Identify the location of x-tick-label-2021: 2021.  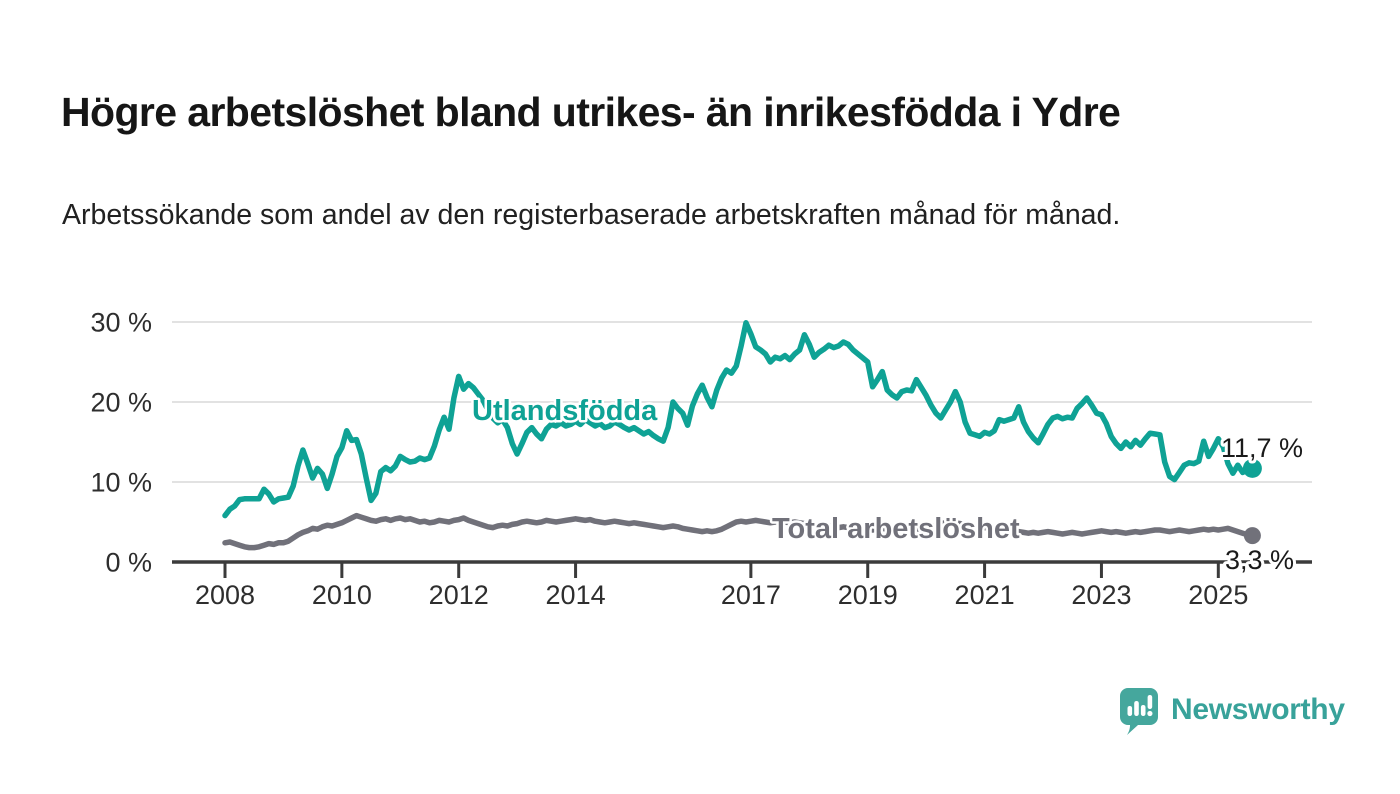
(985, 595).